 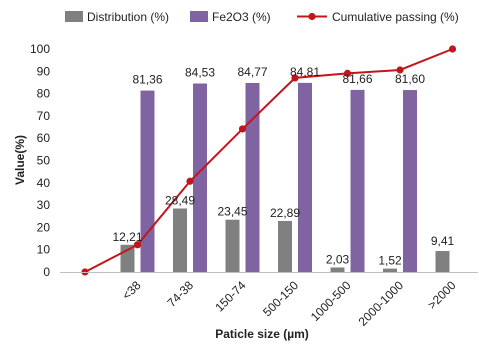 What do you see at coordinates (338, 259) in the screenshot?
I see `distribution-data-label: 2,03` at bounding box center [338, 259].